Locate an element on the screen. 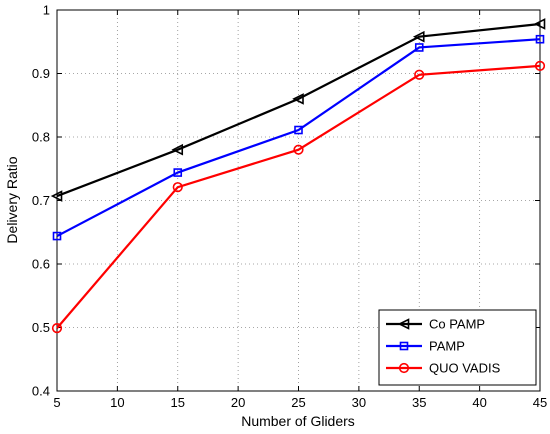  x-tick-label: 10 is located at coordinates (117, 402).